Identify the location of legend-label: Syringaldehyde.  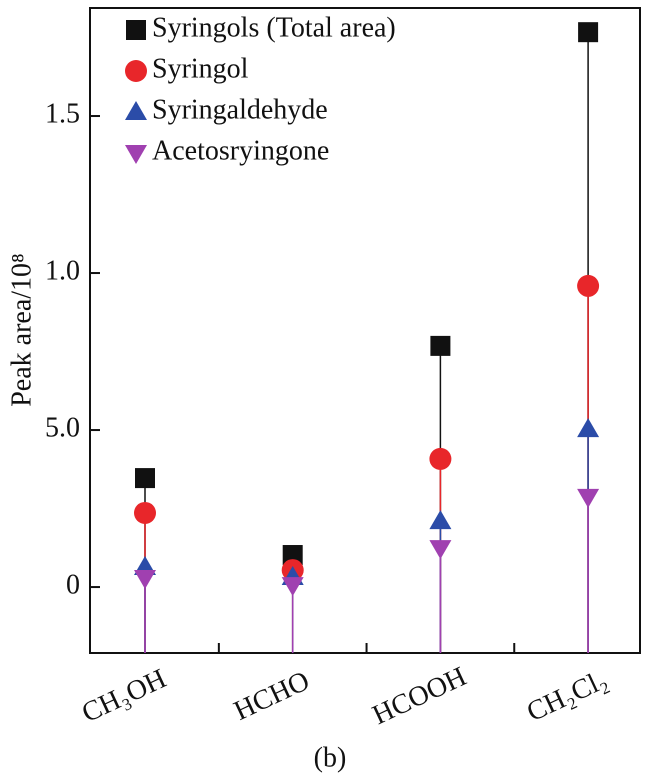
(240, 109).